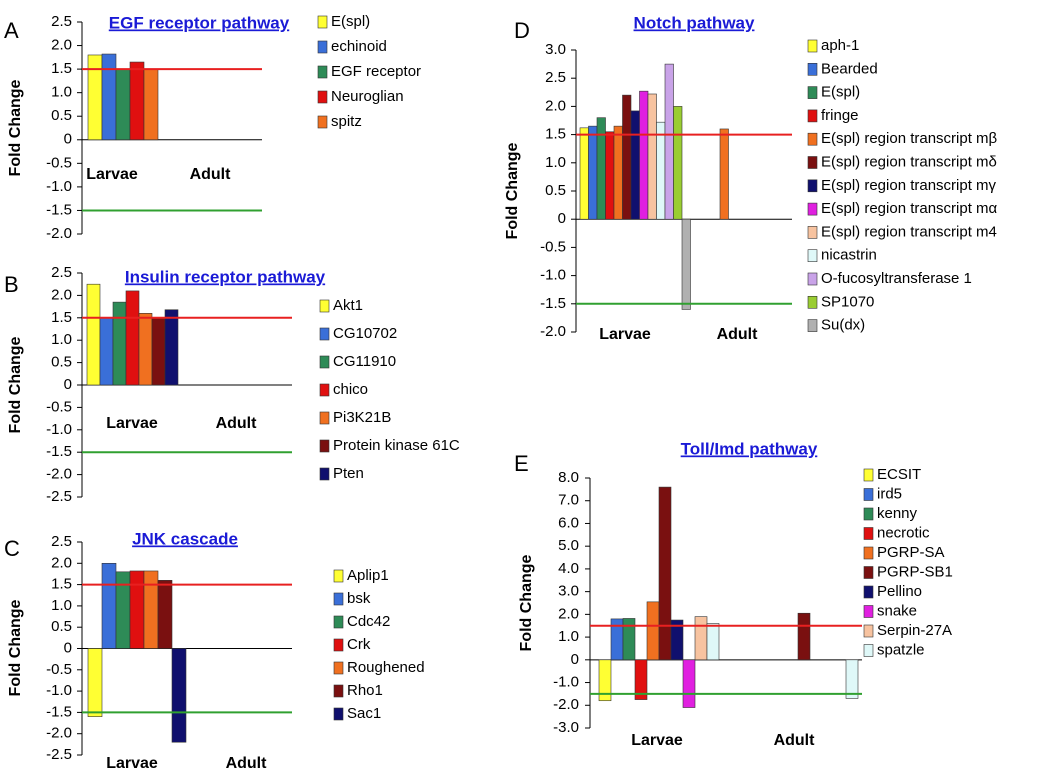  I want to click on y-tick-label: 4.0, so click(568, 568).